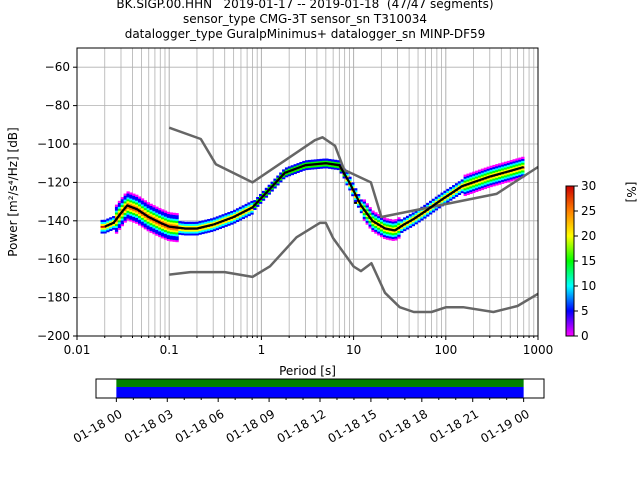 The image size is (640, 480). Describe the element at coordinates (57, 106) in the screenshot. I see `y-tick-label: −80` at that location.